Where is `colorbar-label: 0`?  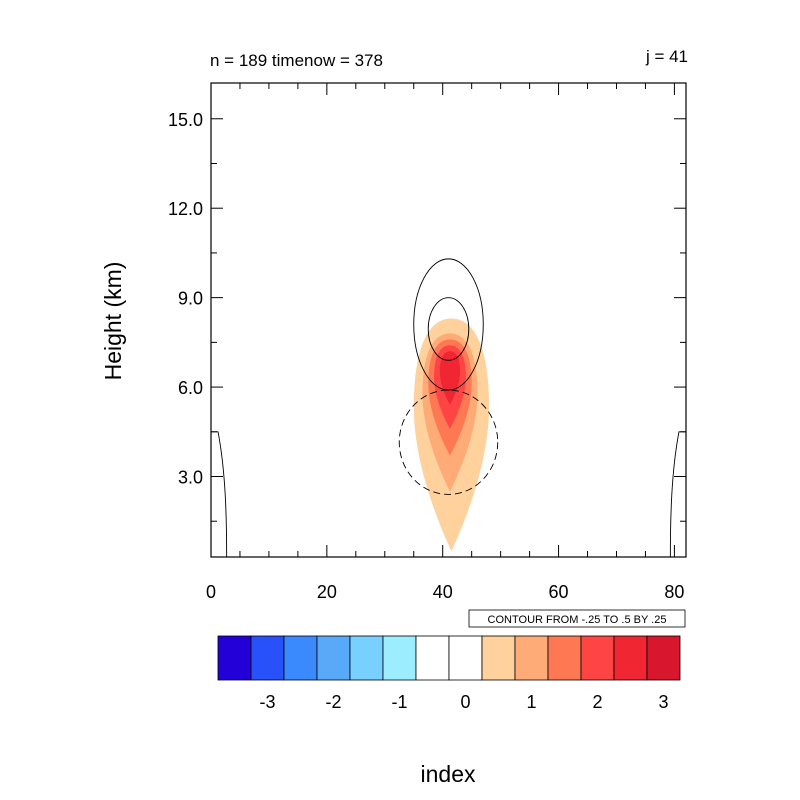
colorbar-label: 0 is located at coordinates (465, 702).